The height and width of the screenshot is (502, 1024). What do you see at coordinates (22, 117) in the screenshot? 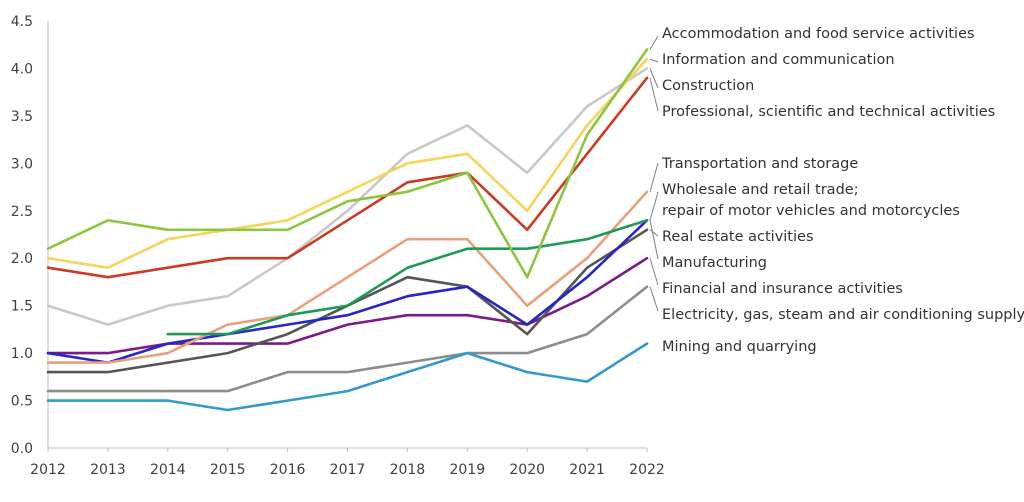
I see `y-tick-label: 3.5` at bounding box center [22, 117].